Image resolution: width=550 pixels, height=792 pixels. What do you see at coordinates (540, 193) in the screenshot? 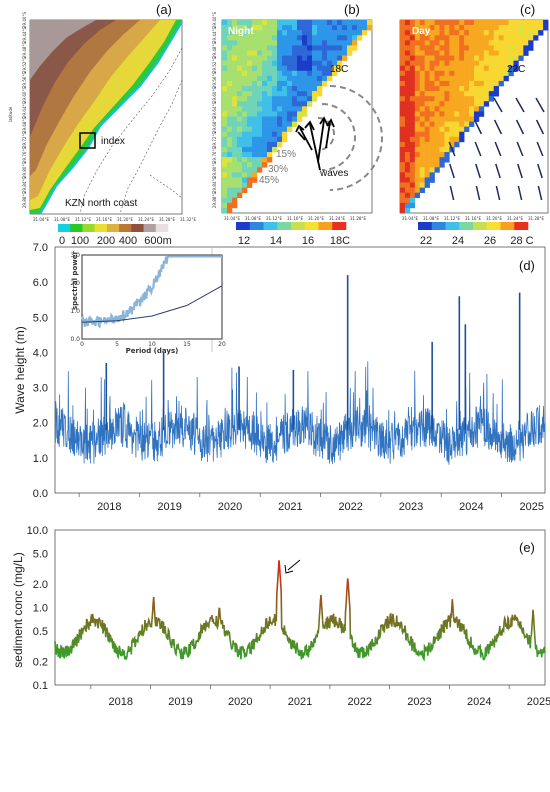
I see `current-arrow` at bounding box center [540, 193].